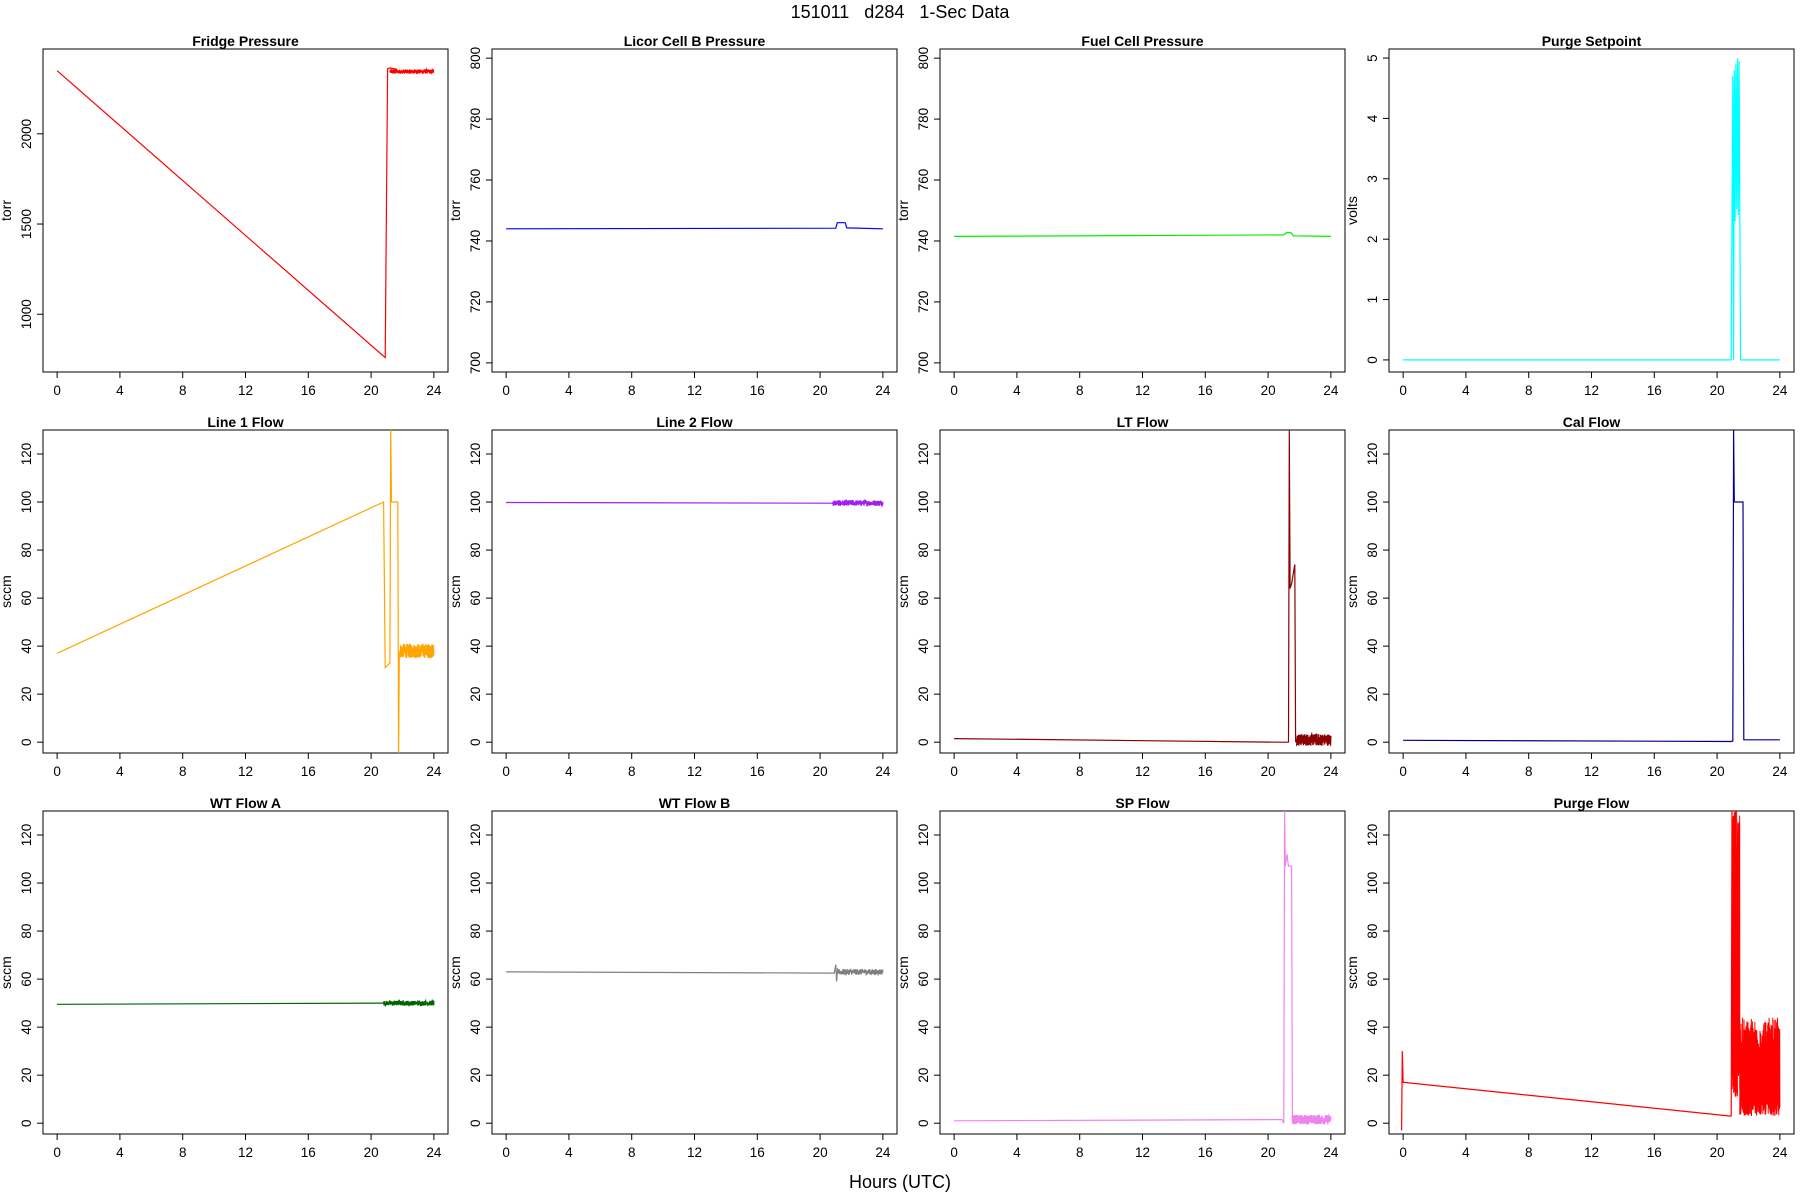 Image resolution: width=1800 pixels, height=1200 pixels. Describe the element at coordinates (1352, 210) in the screenshot. I see `y-axis-label: volts` at that location.